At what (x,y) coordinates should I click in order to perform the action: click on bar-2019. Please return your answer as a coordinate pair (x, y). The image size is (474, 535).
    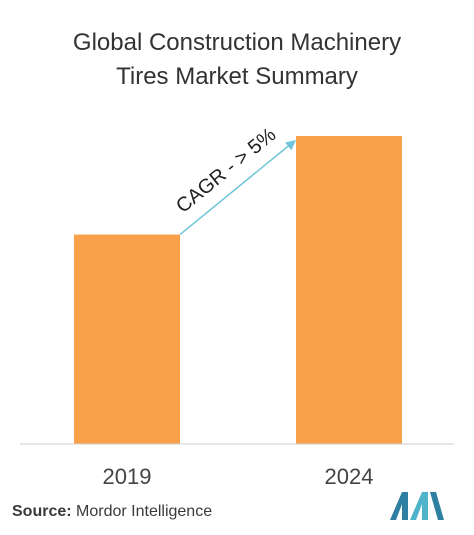
    Looking at the image, I should click on (127, 339).